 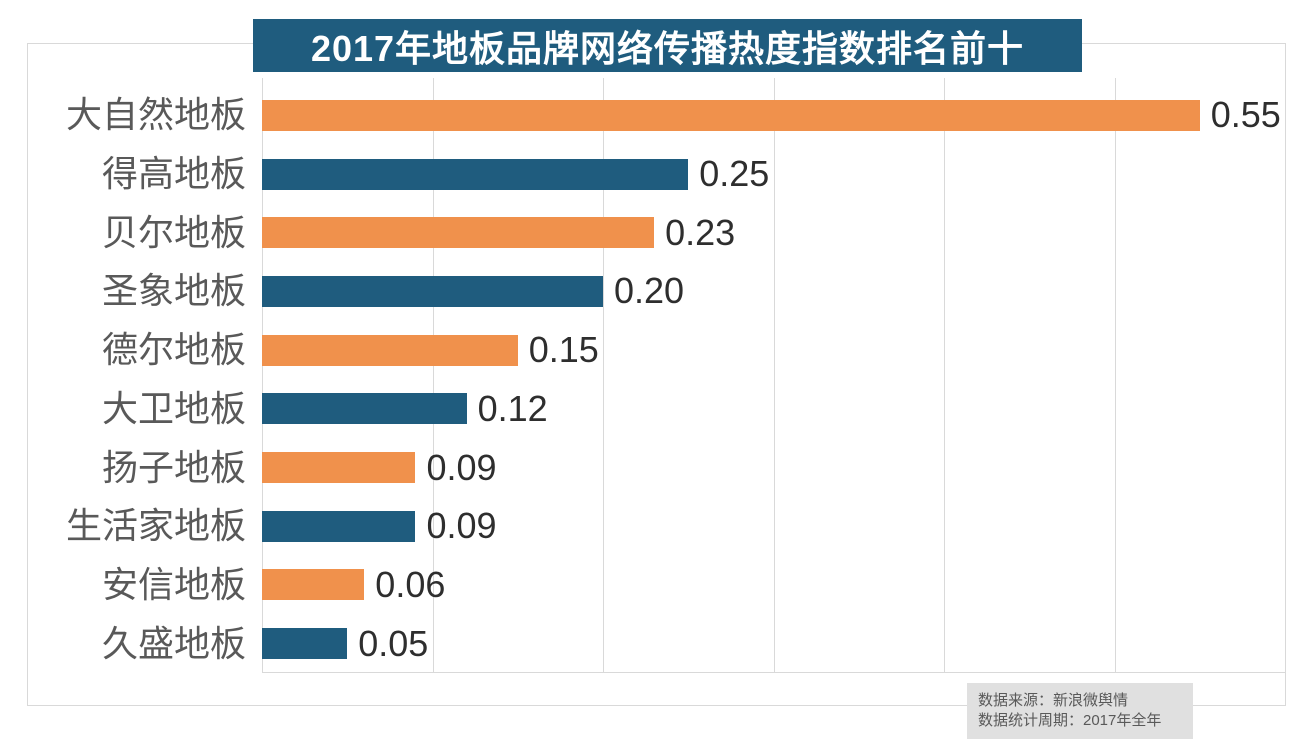 What do you see at coordinates (173, 174) in the screenshot?
I see `category-label: 得高地板` at bounding box center [173, 174].